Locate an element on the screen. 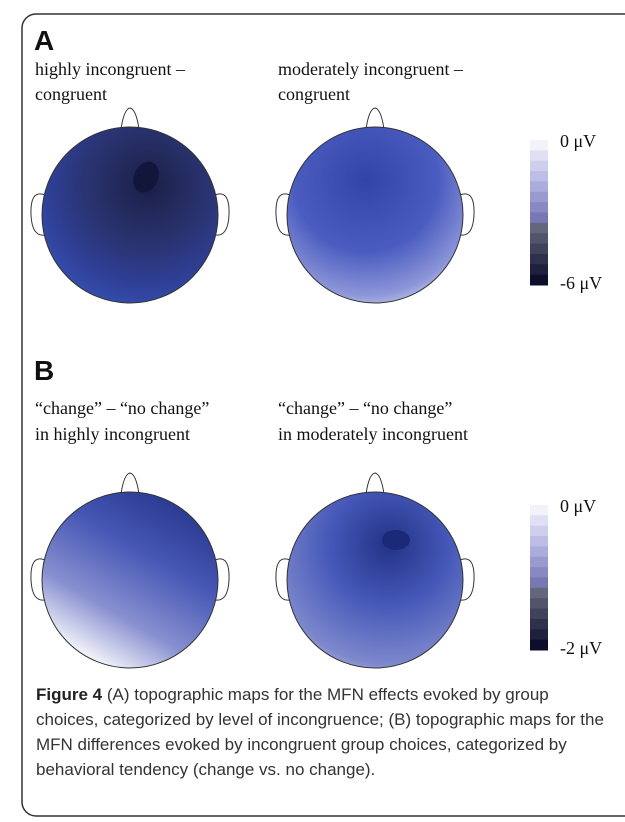 This screenshot has width=625, height=822. caption-label: Figure 4 is located at coordinates (69, 694).